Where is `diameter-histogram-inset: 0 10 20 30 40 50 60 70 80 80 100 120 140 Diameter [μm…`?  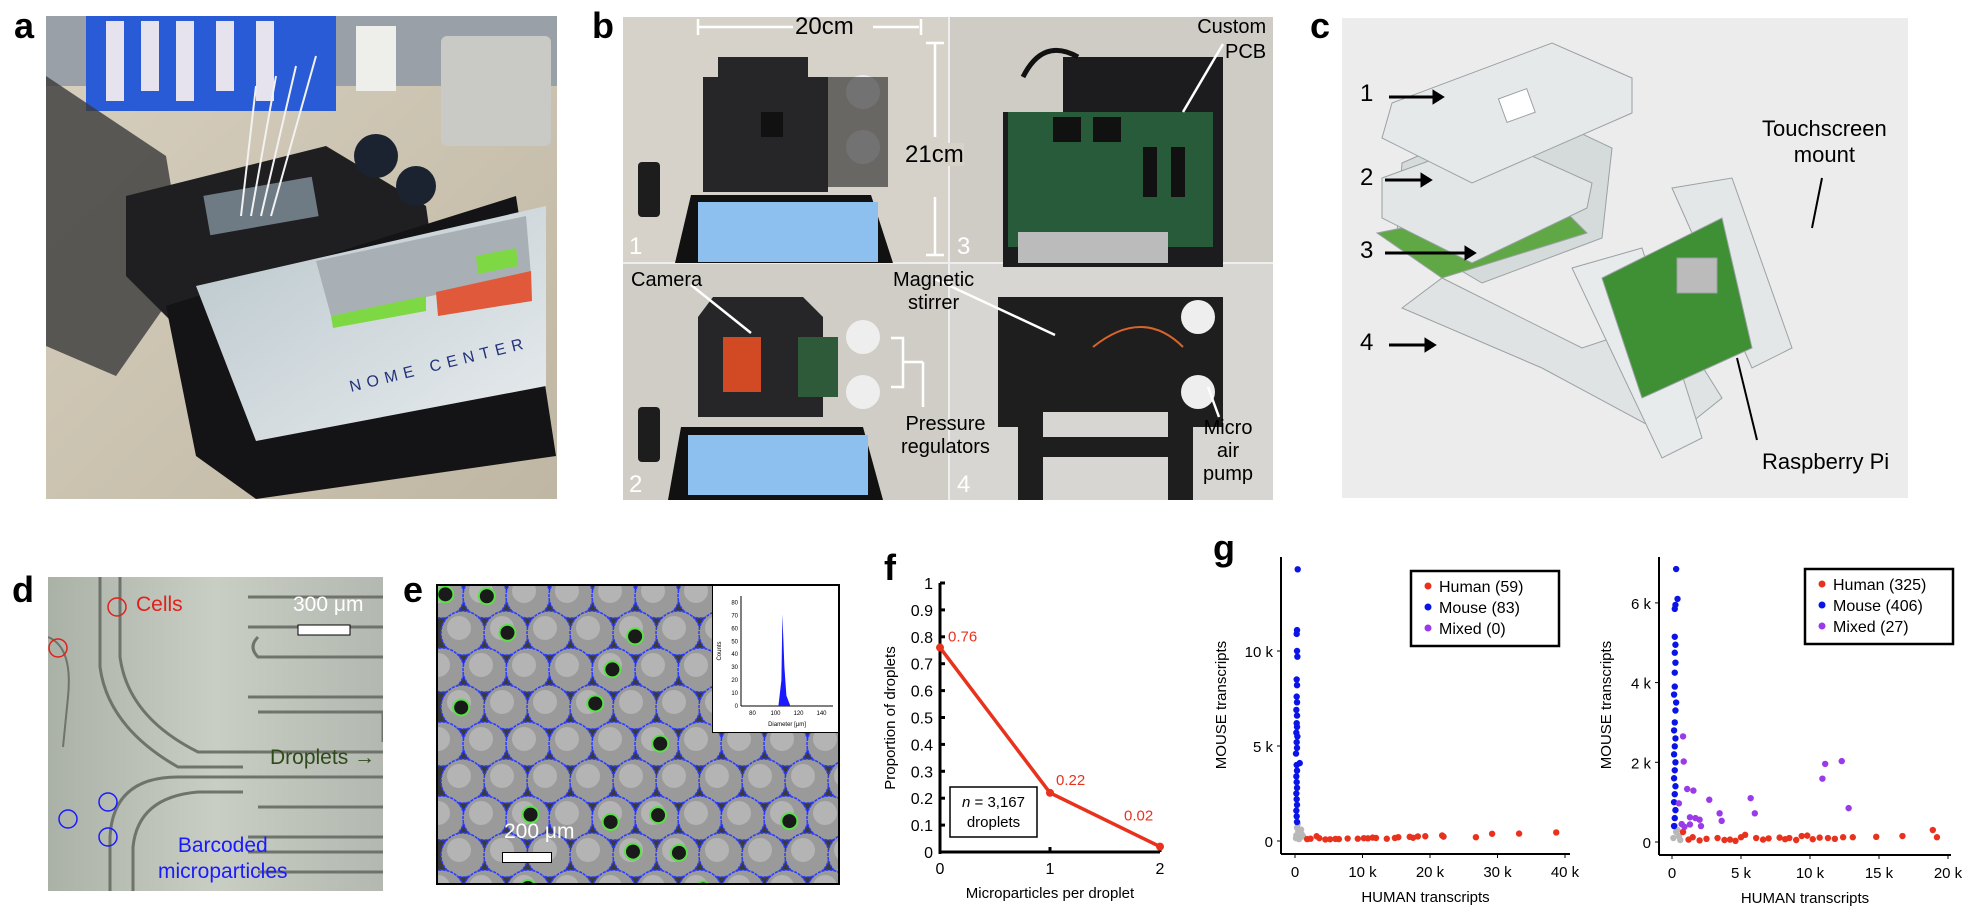 diameter-histogram-inset: 0 10 20 30 40 50 60 70 80 80 100 120 140 Diameter [μm… is located at coordinates (775, 659).